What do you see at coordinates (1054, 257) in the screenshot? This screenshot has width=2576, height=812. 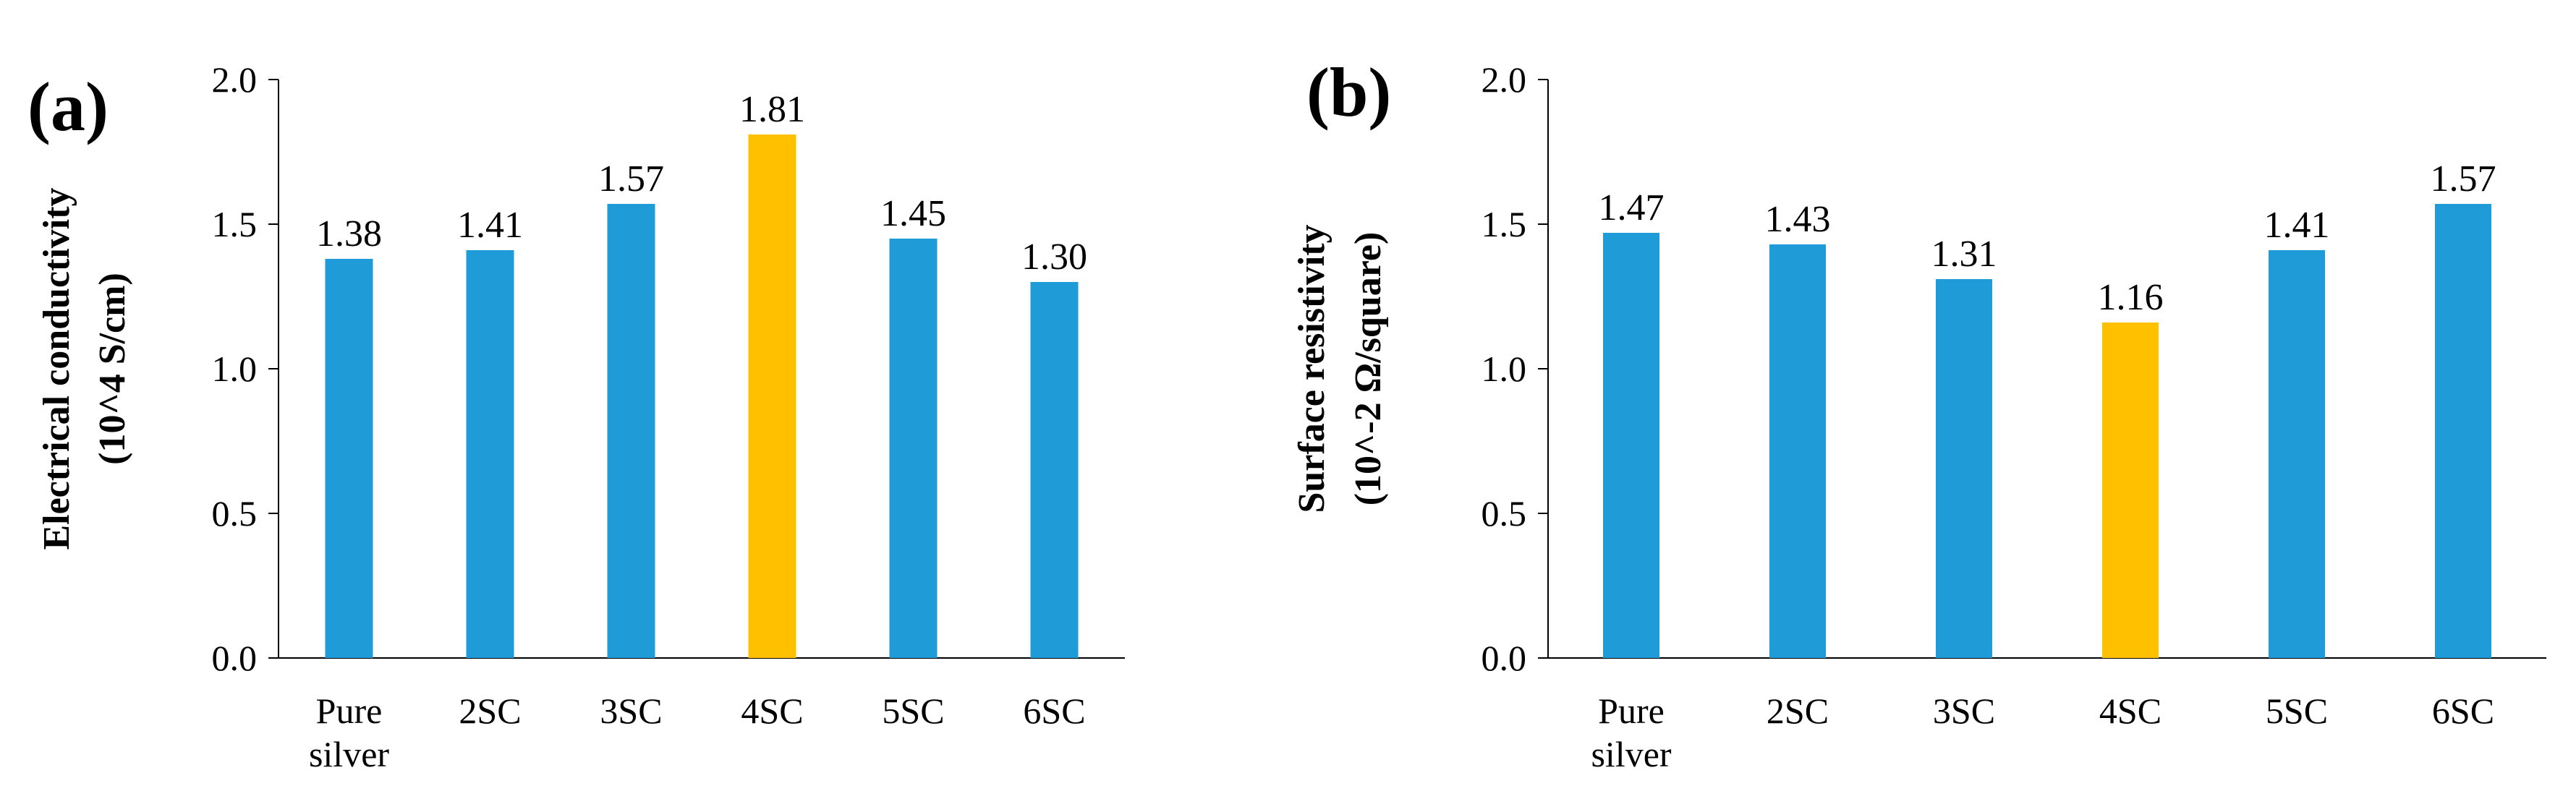 I see `data-label: 1.30` at bounding box center [1054, 257].